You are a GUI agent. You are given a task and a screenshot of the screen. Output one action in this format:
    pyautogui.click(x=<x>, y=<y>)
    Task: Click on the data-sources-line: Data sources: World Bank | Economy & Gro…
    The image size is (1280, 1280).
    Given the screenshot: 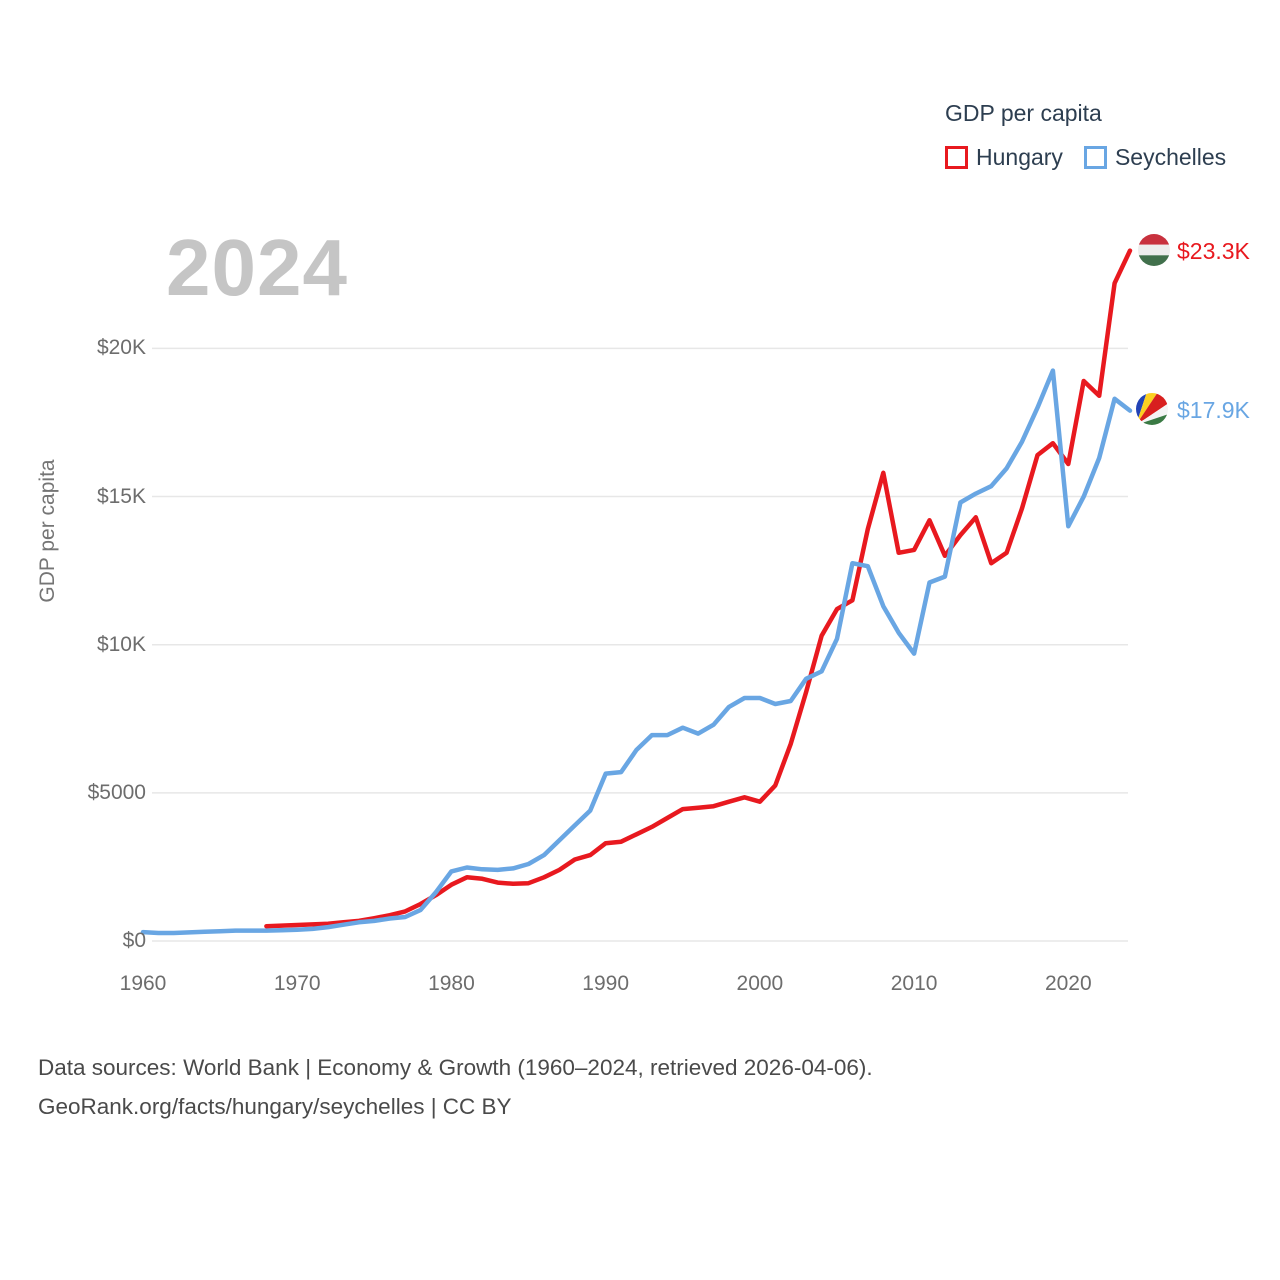 What is the action you would take?
    pyautogui.click(x=455, y=1067)
    